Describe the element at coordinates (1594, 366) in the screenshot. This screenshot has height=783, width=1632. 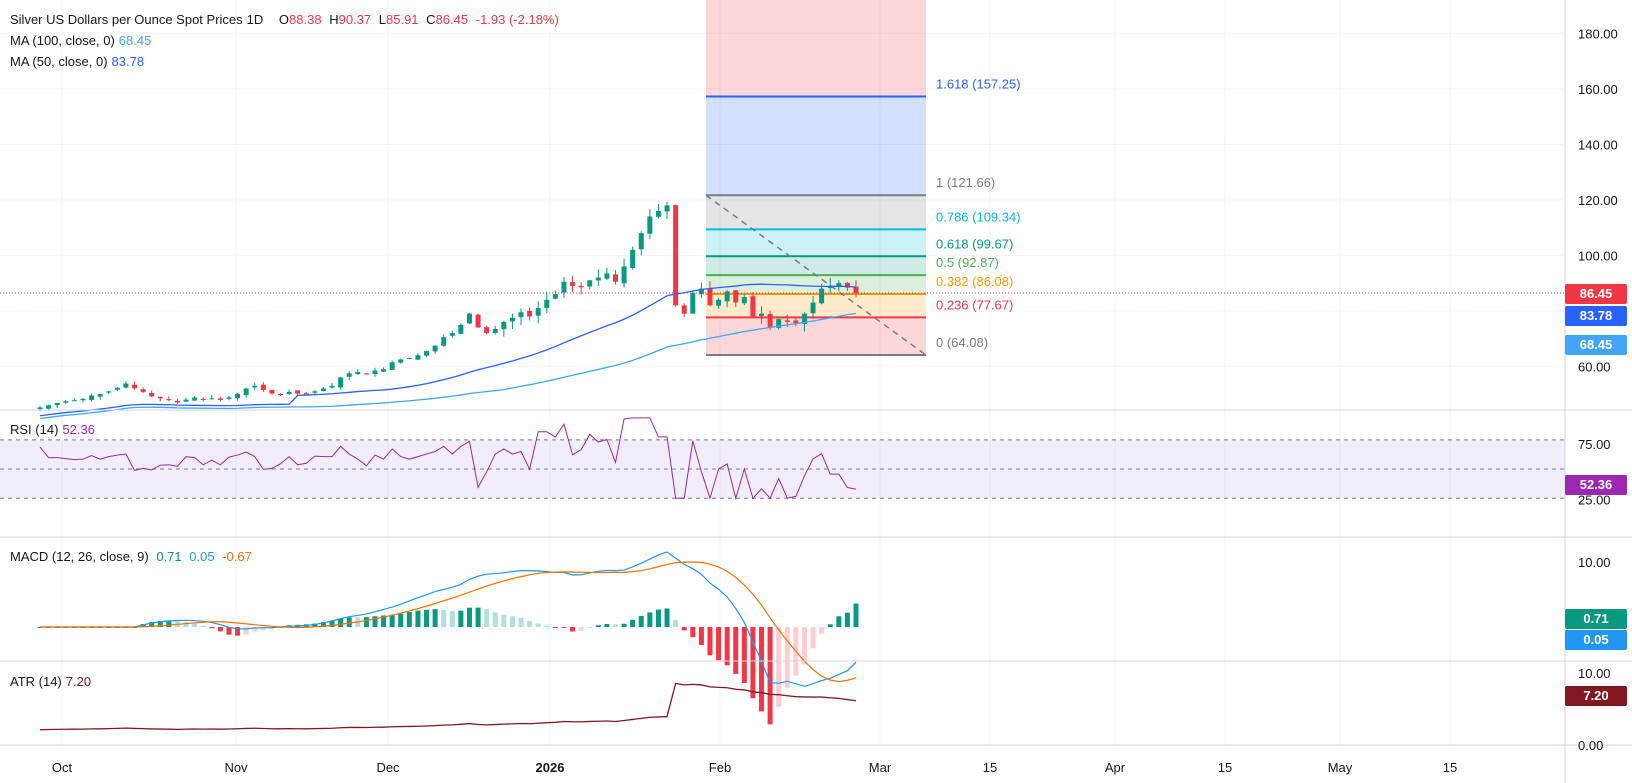
I see `y-tick-label: 60.00` at that location.